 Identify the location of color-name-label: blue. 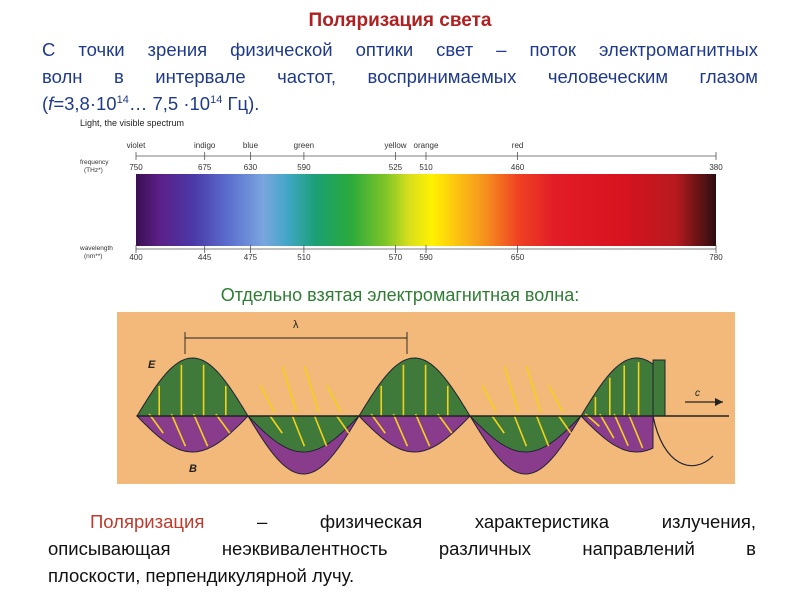
(251, 145).